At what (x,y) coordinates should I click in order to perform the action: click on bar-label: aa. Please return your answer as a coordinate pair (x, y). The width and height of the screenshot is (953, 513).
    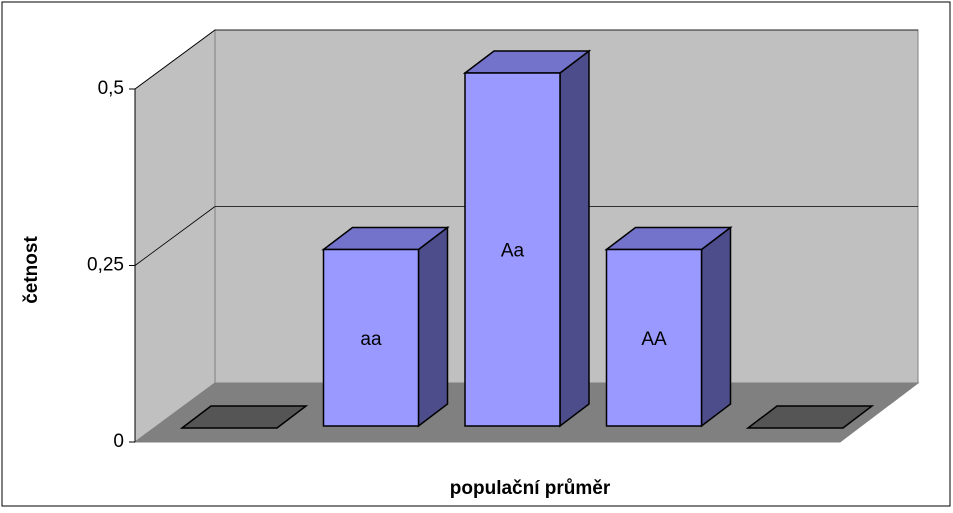
    Looking at the image, I should click on (371, 339).